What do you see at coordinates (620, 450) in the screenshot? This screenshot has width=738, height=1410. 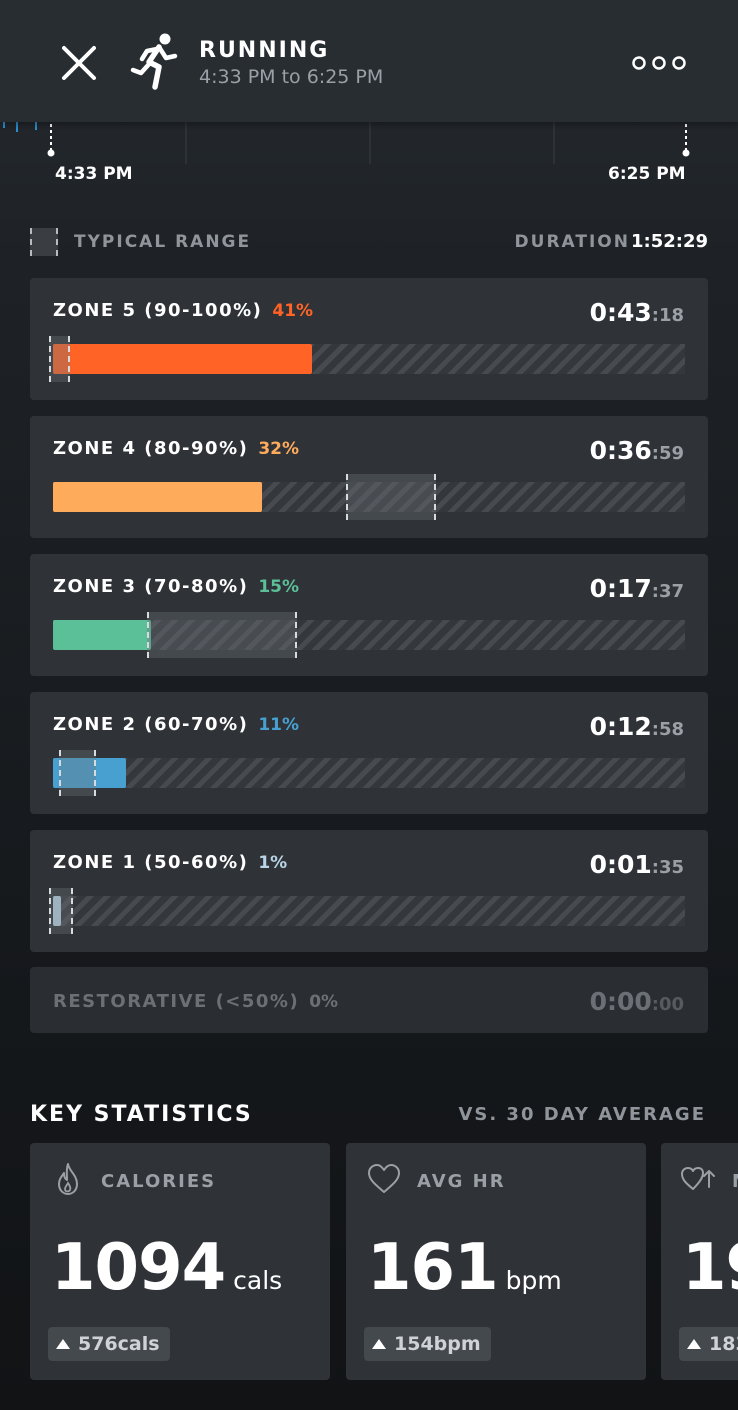 I see `zone-time-main: 0:36` at bounding box center [620, 450].